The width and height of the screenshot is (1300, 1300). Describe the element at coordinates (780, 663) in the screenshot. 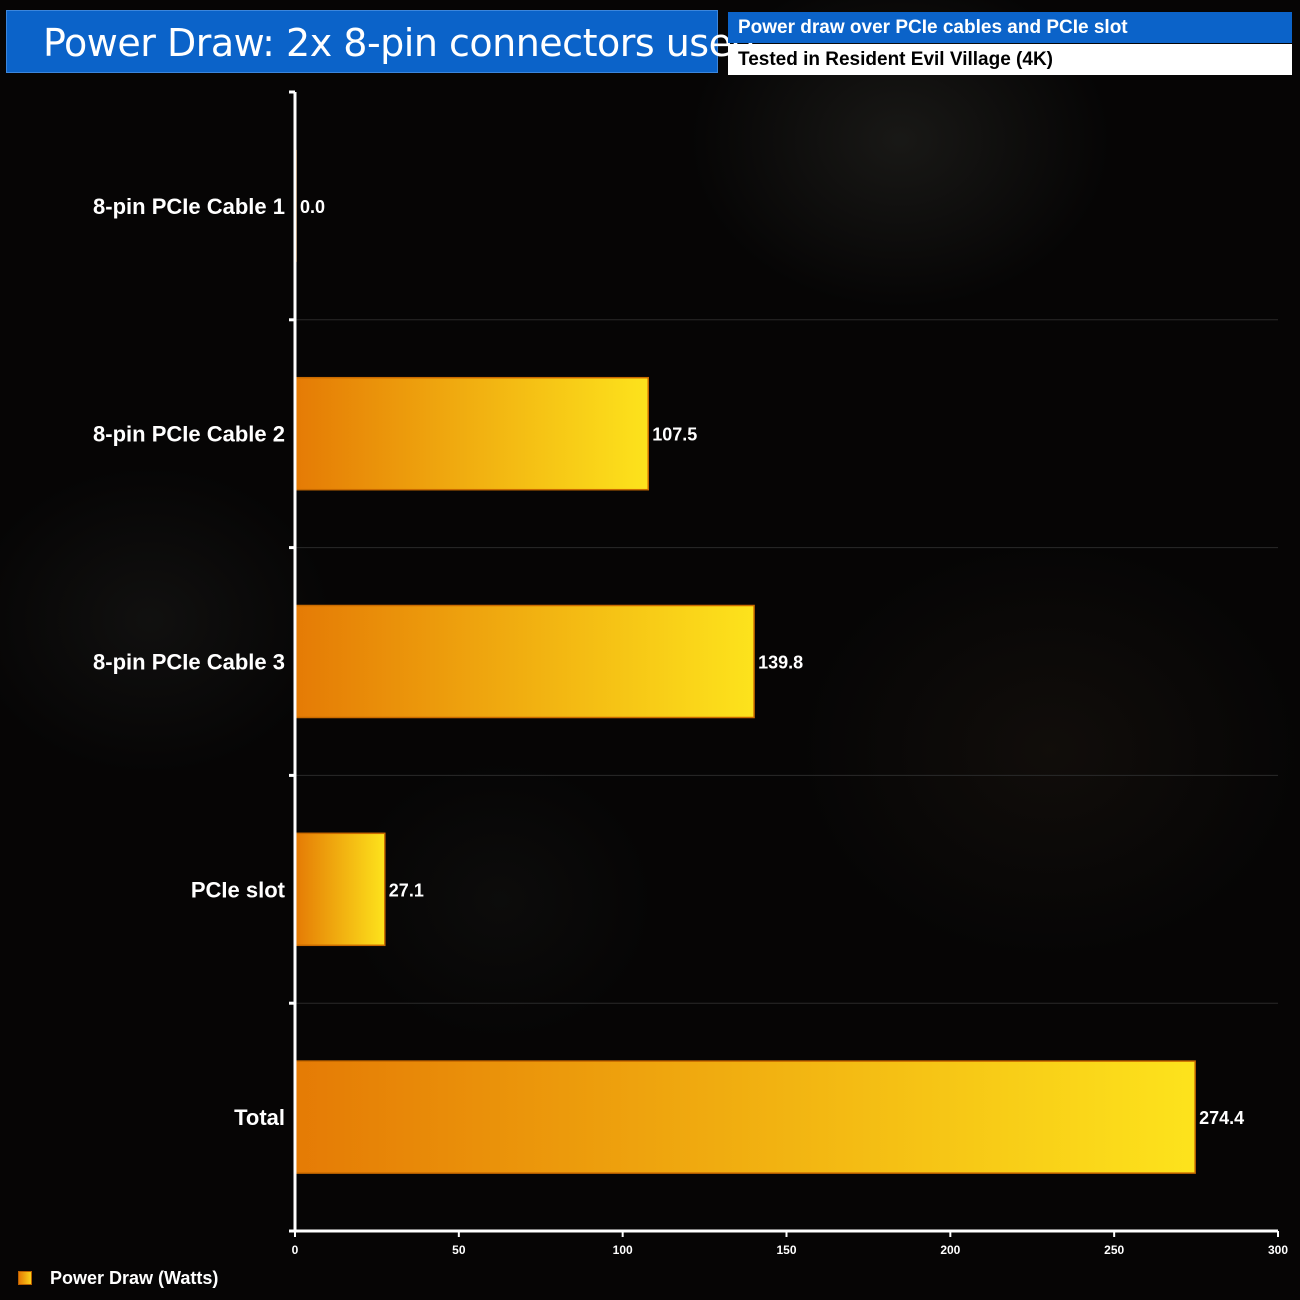

I see `data-label: 139.8` at that location.